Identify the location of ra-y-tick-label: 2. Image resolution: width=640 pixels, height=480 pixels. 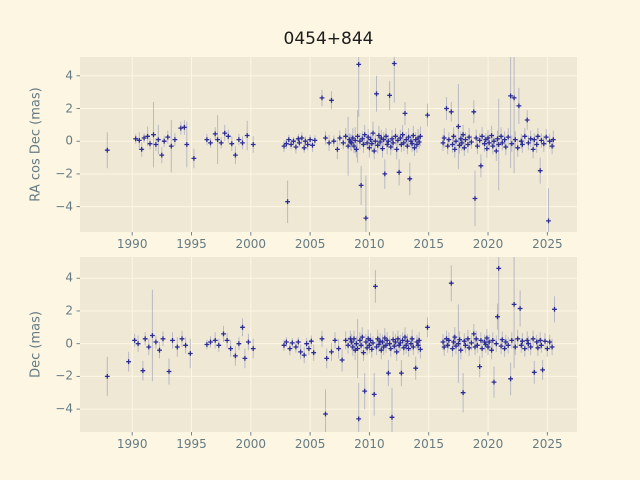
(69, 108).